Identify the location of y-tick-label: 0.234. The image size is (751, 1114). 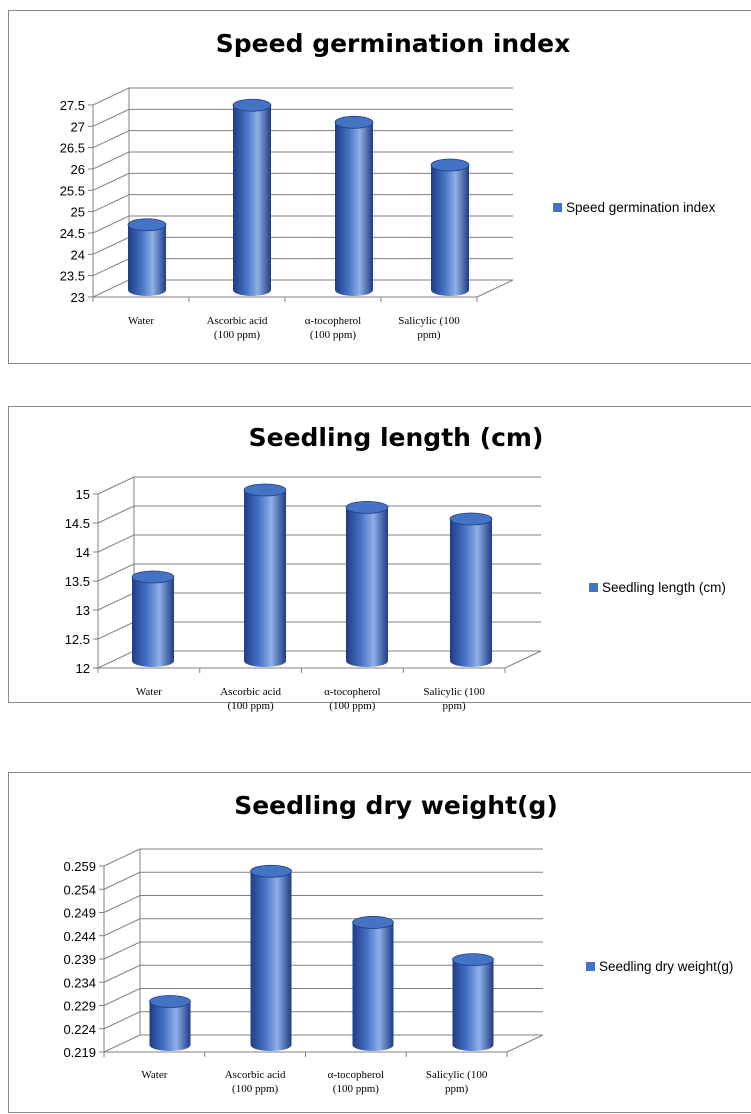
(79, 982).